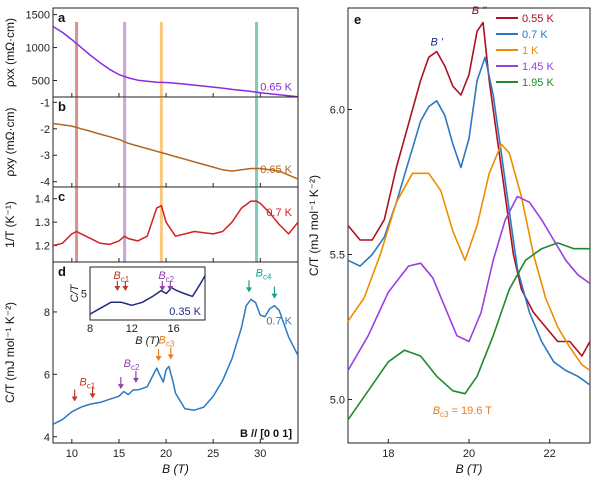 This screenshot has height=483, width=600. What do you see at coordinates (42, 247) in the screenshot?
I see `y-tick-label: 1.2` at bounding box center [42, 247].